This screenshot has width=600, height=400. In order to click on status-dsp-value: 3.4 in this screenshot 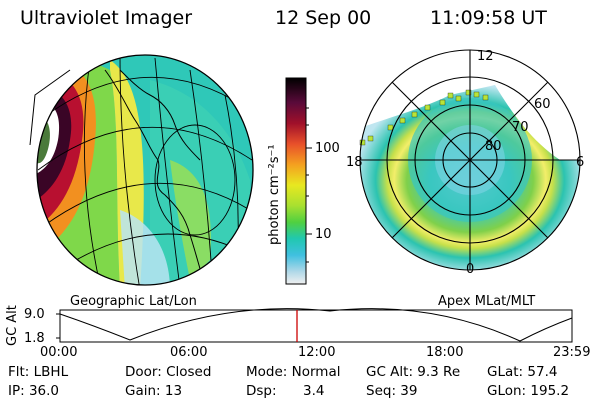, I will do `click(314, 391)`.